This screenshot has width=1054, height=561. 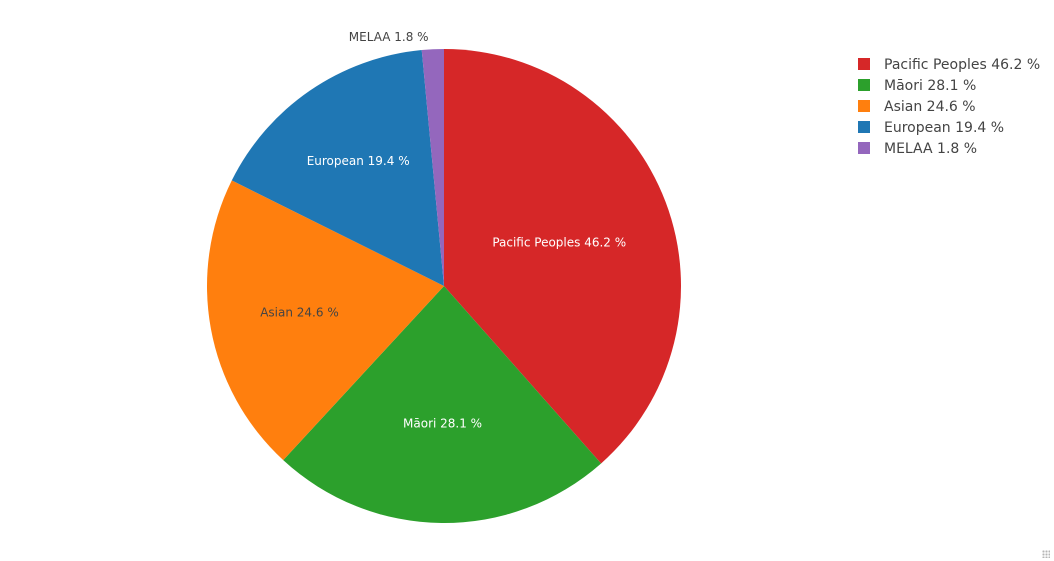 What do you see at coordinates (930, 107) in the screenshot?
I see `legend-label: Asian 24.6 %` at bounding box center [930, 107].